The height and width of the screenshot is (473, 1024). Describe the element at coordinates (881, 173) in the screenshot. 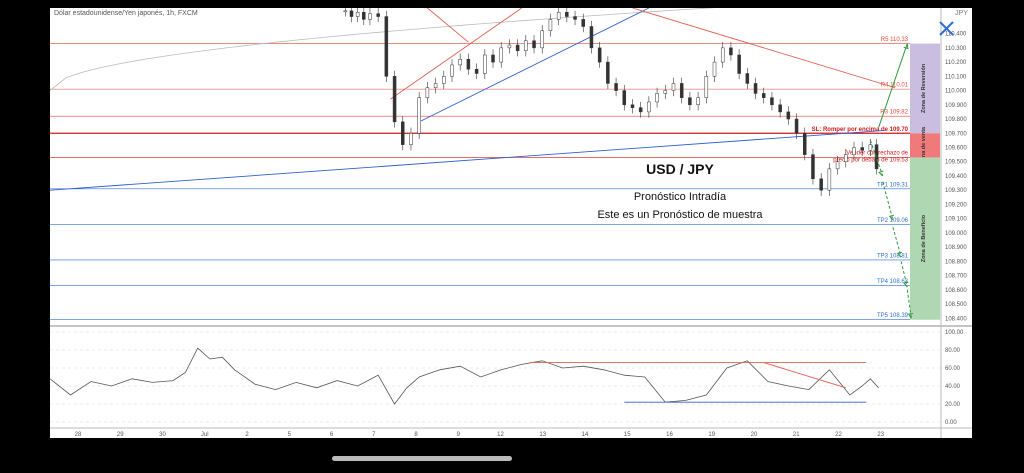

I see `projection-arrow-1-head` at that location.